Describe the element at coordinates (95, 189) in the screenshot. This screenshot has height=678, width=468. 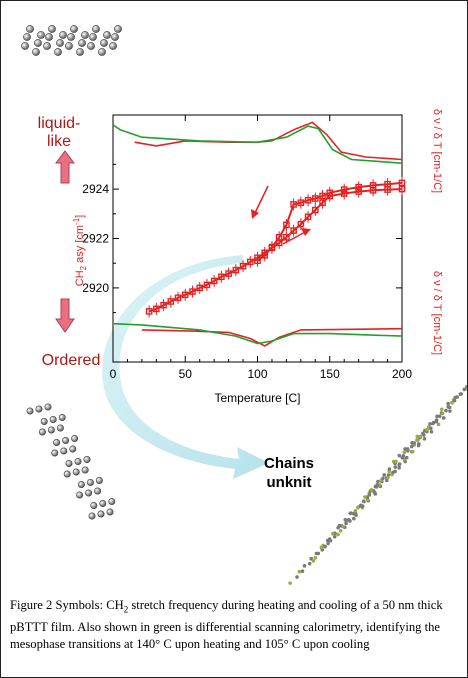
I see `y-tick-label: 2924` at that location.